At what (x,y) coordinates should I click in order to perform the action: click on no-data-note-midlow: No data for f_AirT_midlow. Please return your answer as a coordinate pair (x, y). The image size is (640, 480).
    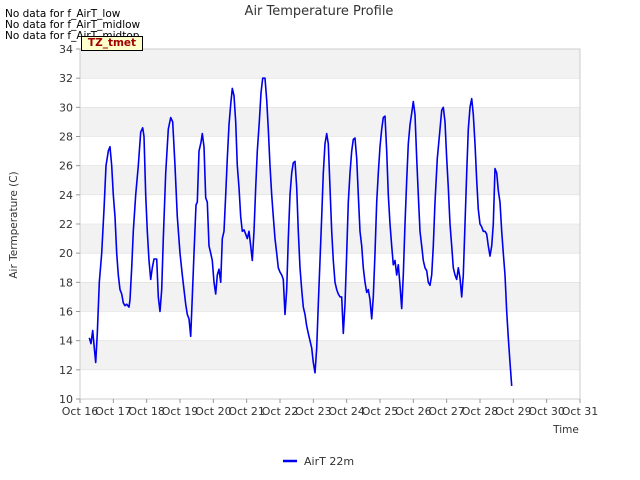
    Looking at the image, I should click on (73, 25).